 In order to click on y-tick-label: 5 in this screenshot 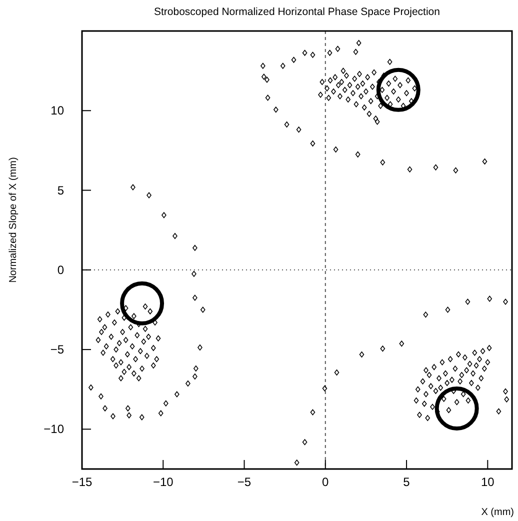, I will do `click(60, 190)`.